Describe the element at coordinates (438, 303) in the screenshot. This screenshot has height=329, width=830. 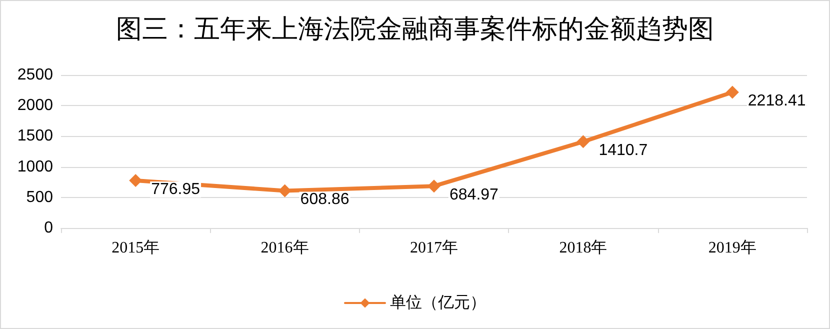
I see `legend-label: 单位（亿元）` at that location.